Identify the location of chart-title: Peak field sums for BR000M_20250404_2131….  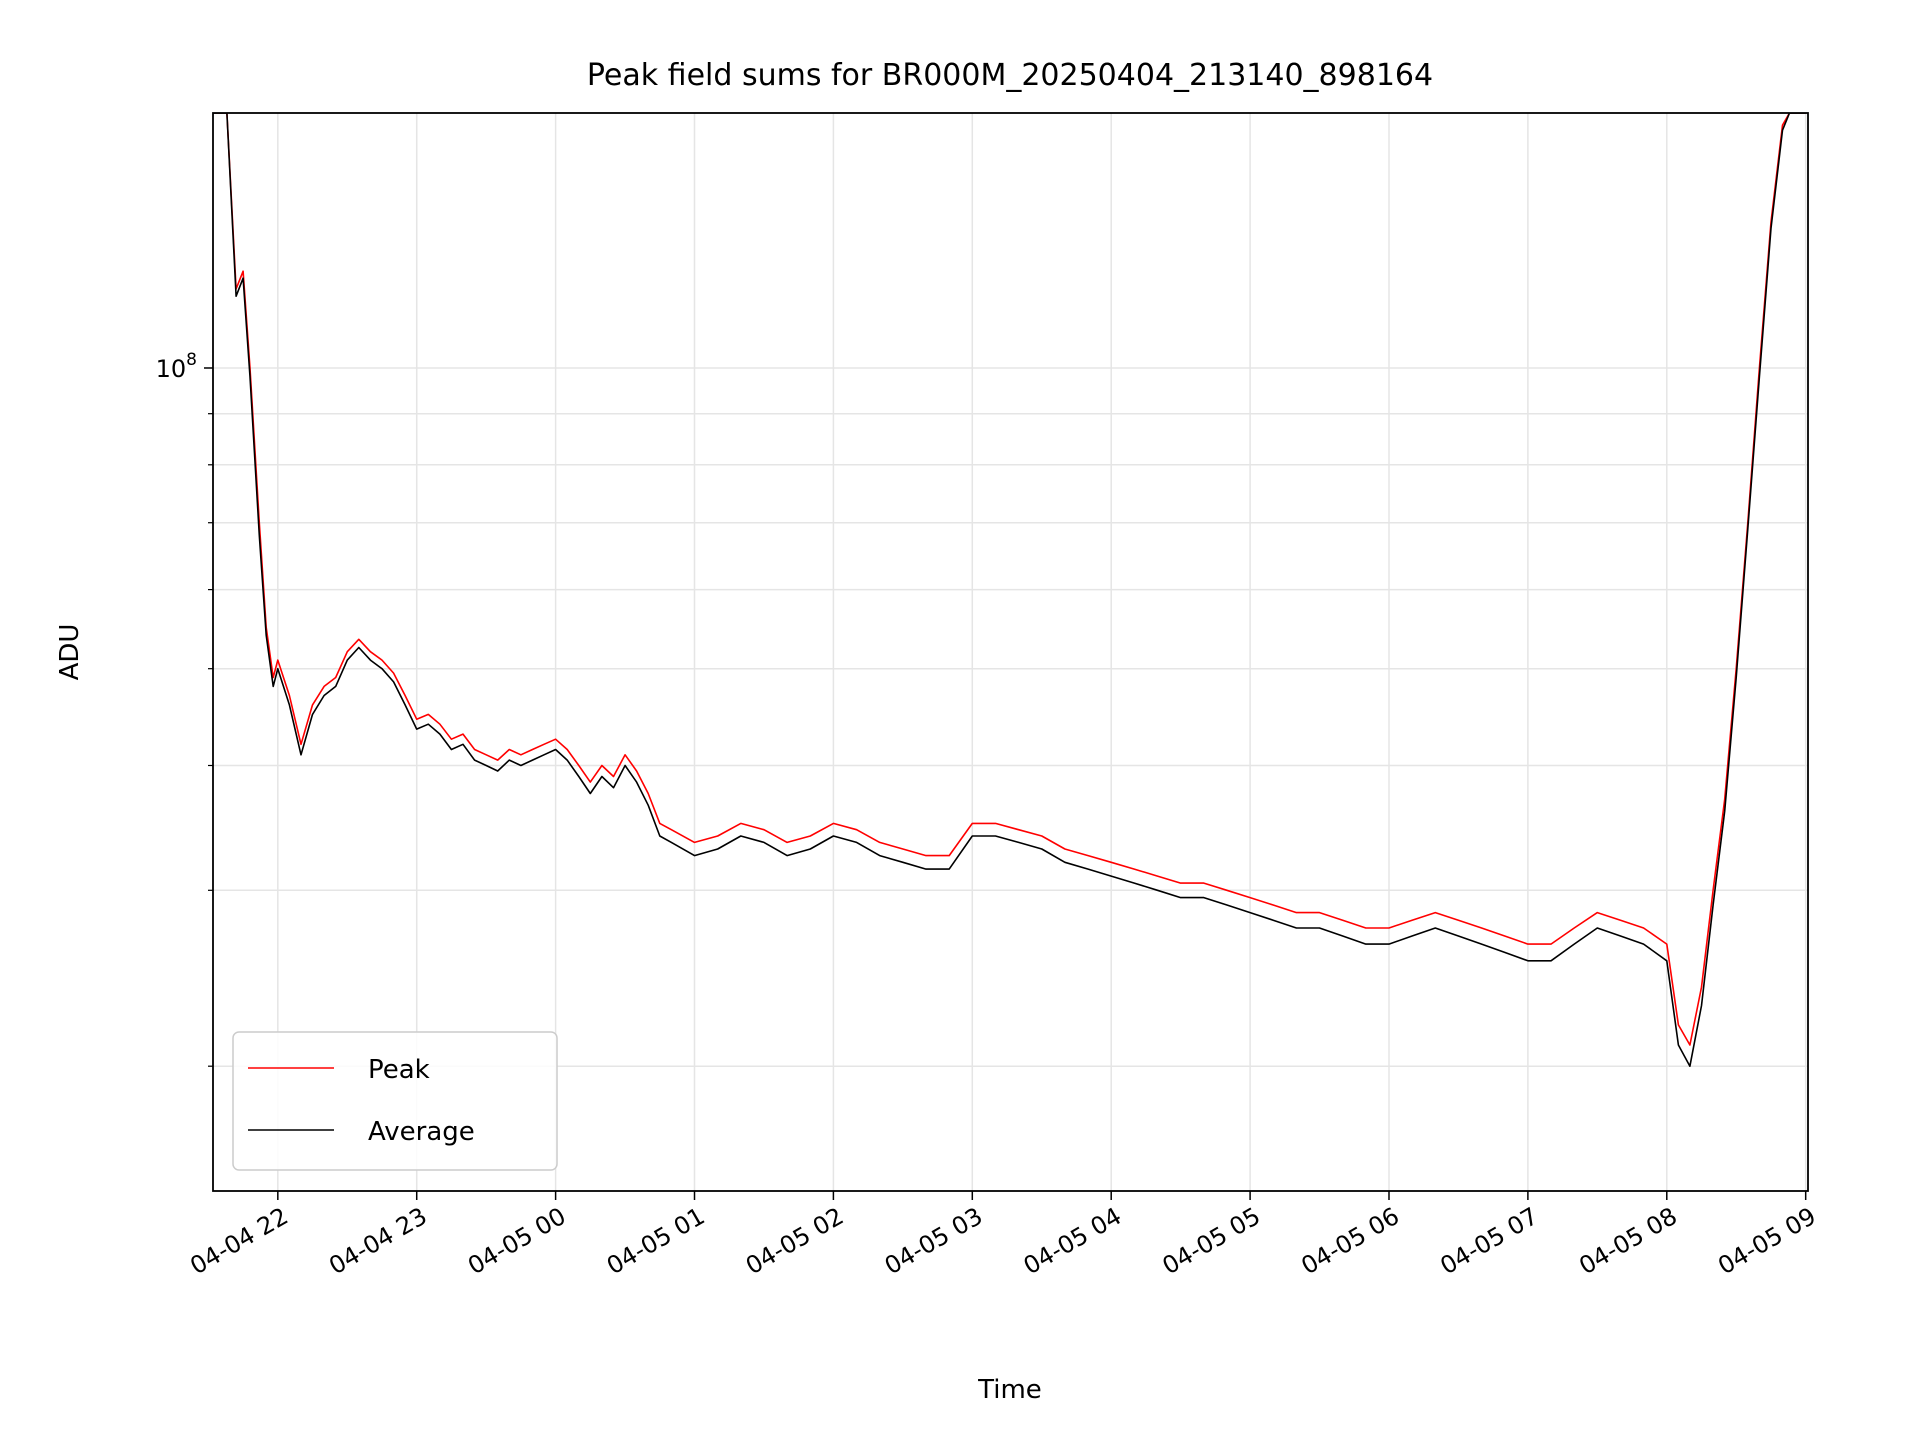
(1010, 75).